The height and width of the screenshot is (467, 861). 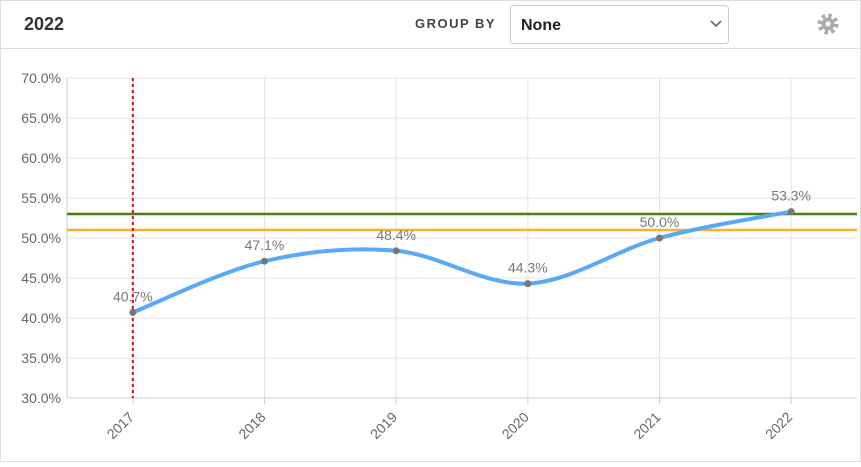 What do you see at coordinates (265, 245) in the screenshot?
I see `data-label: 47.1%` at bounding box center [265, 245].